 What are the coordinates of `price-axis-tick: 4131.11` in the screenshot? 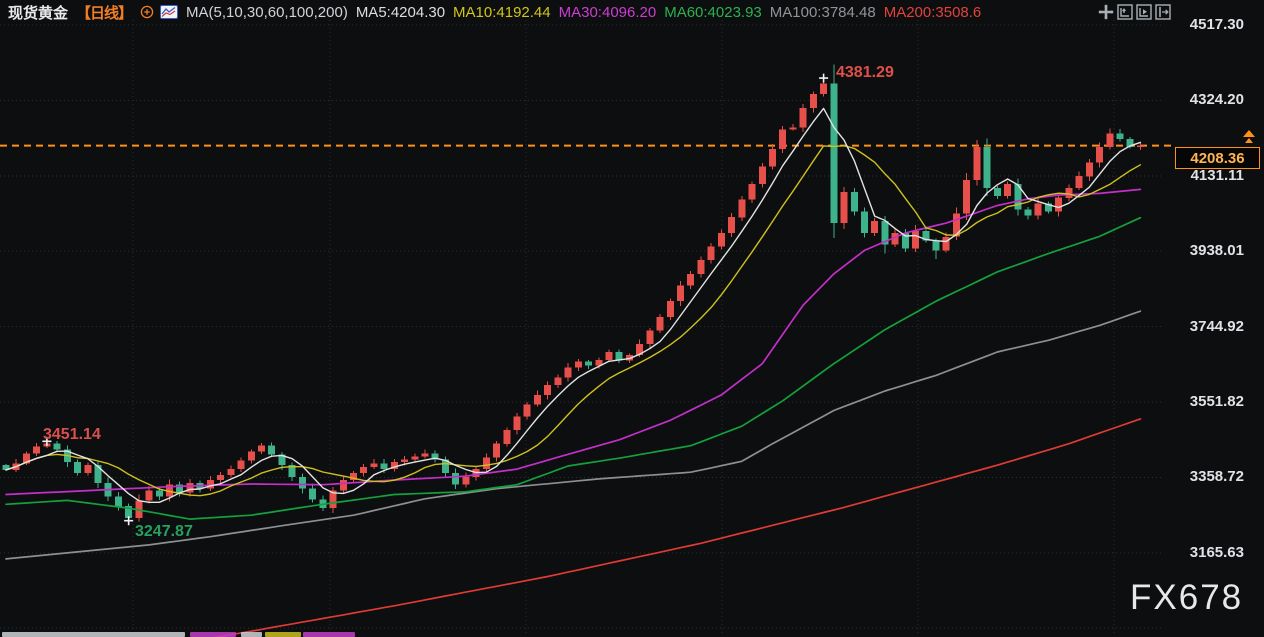 It's located at (1217, 175).